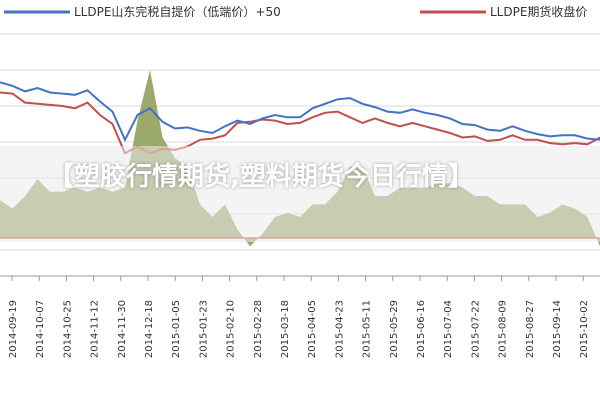 The image size is (600, 400). I want to click on x-tick-label: 2014-11-12, so click(95, 329).